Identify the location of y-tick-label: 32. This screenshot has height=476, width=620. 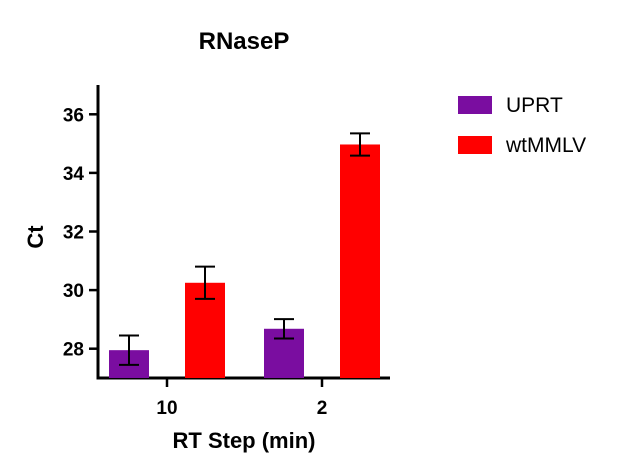
(73, 233).